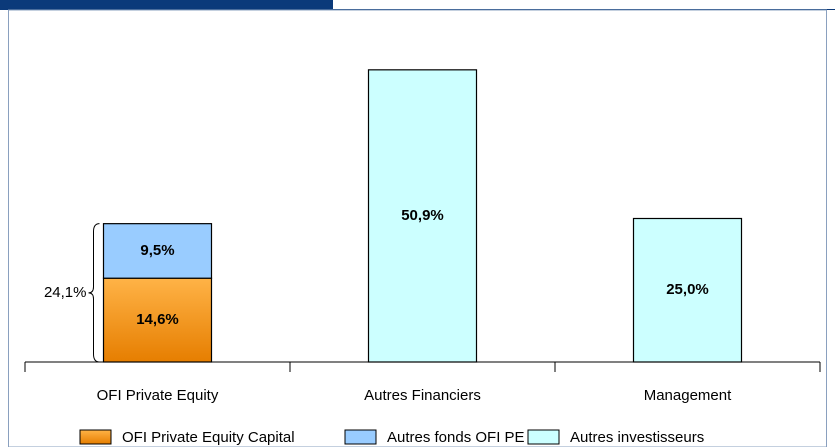  Describe the element at coordinates (208, 437) in the screenshot. I see `legend-label: OFI Private Equity Capital` at that location.